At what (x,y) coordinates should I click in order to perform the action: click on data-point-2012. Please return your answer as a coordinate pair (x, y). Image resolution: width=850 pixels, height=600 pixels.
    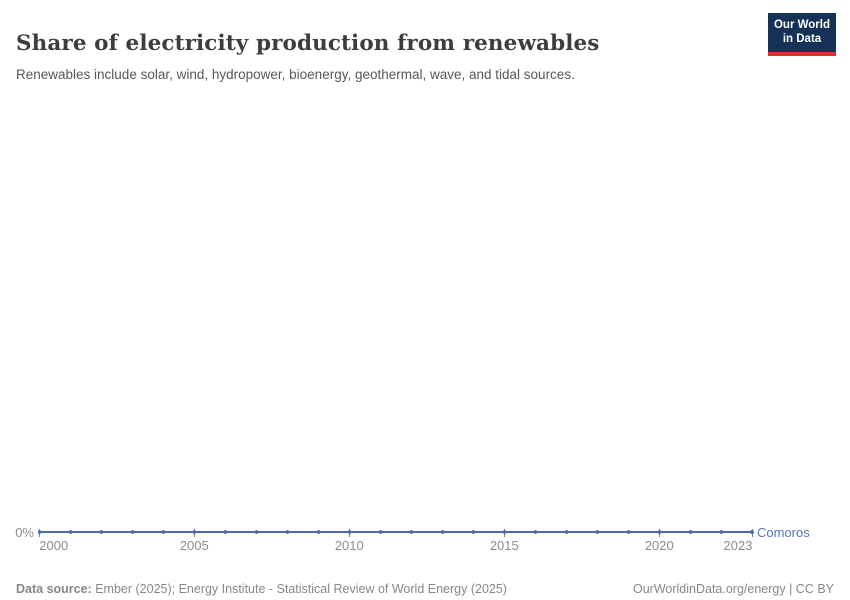
    Looking at the image, I should click on (411, 532).